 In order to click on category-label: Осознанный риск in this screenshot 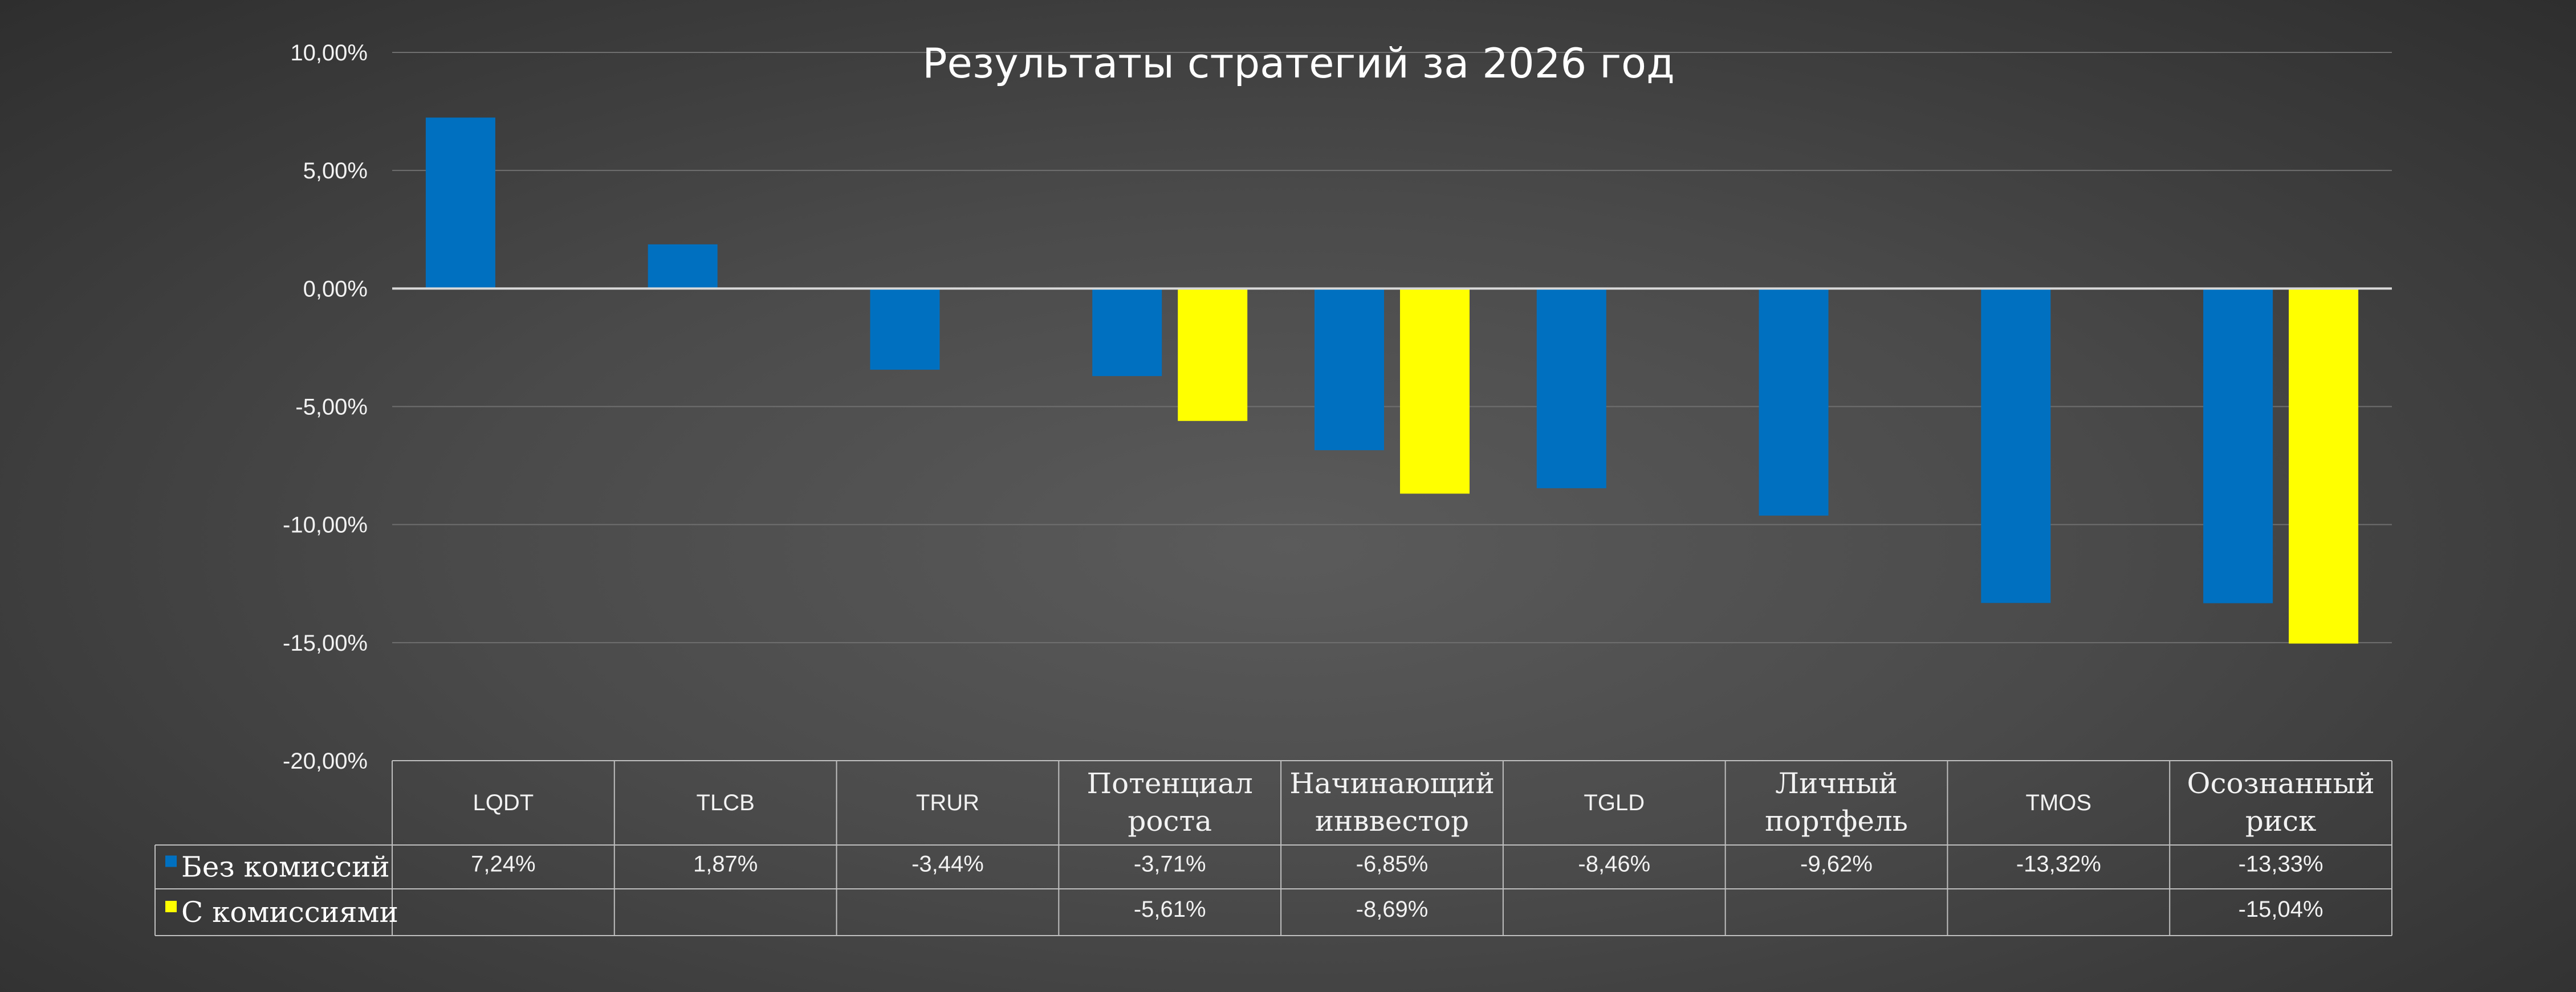, I will do `click(2280, 802)`.